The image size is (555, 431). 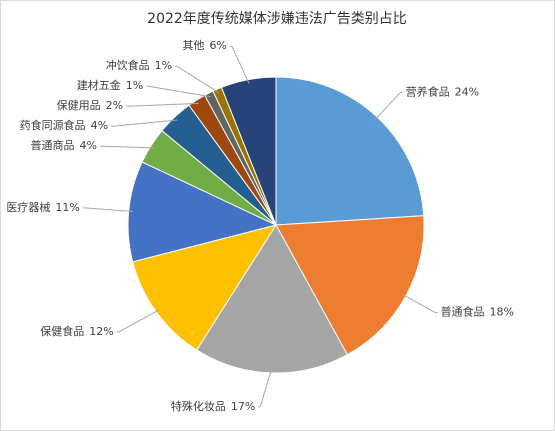 What do you see at coordinates (428, 91) in the screenshot?
I see `category-label: 营养食品` at bounding box center [428, 91].